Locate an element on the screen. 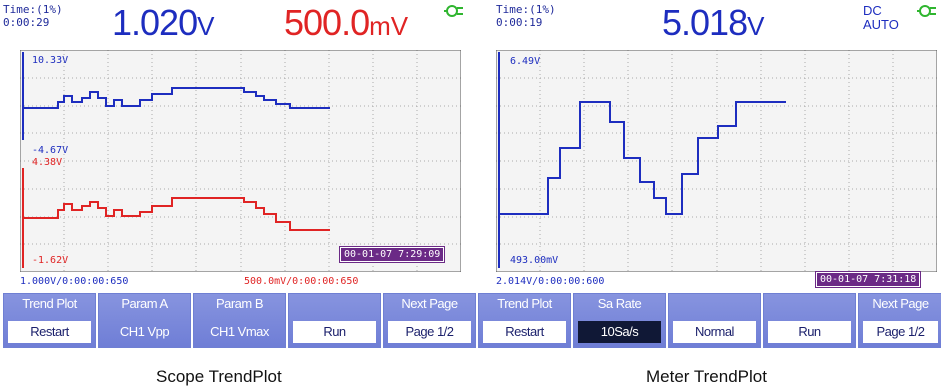 This screenshot has width=941, height=392. scope-ch1-reading: 1.020V is located at coordinates (163, 23).